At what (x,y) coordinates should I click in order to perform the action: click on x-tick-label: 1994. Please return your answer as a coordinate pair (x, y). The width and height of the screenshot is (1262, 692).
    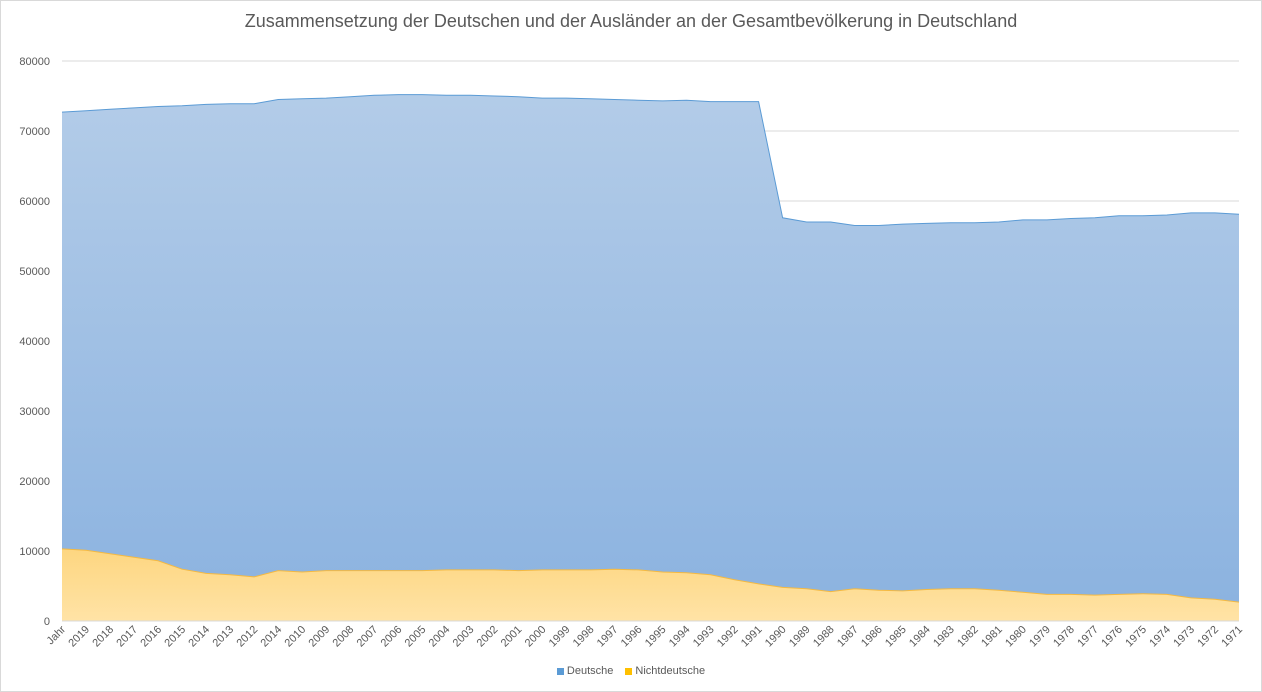
    Looking at the image, I should click on (680, 637).